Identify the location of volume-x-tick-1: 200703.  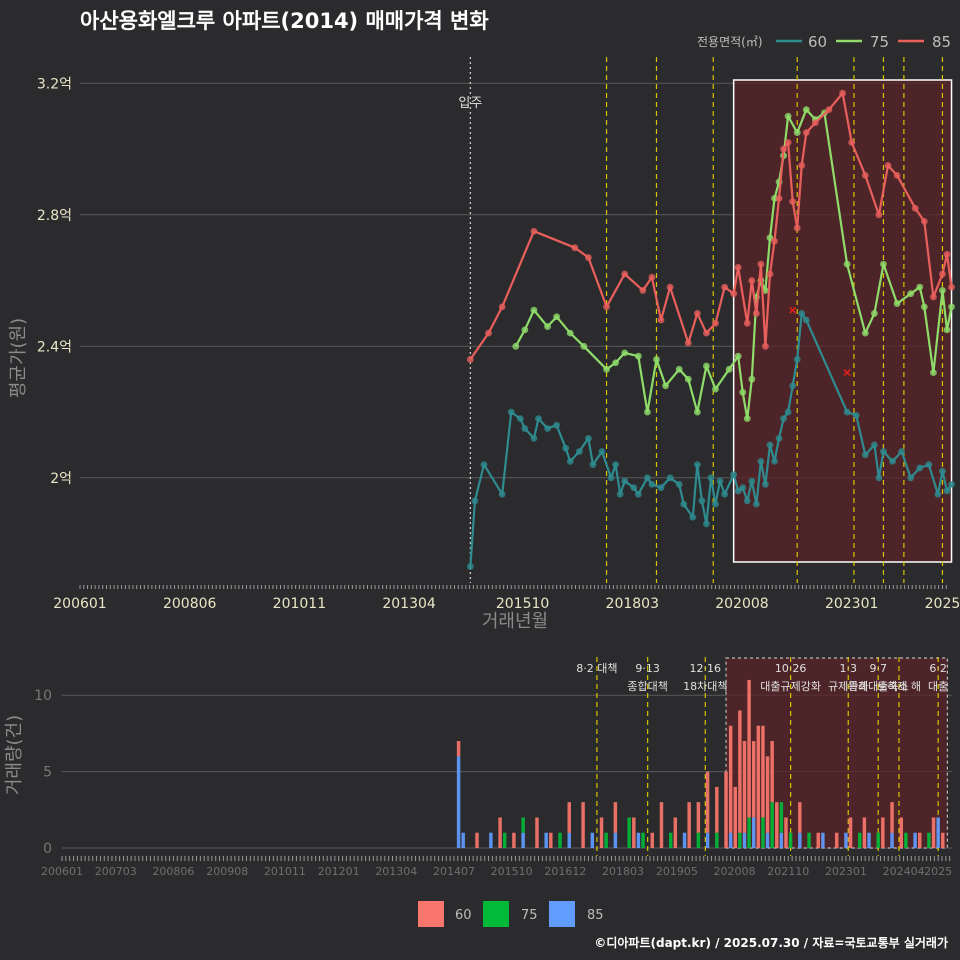
(116, 871).